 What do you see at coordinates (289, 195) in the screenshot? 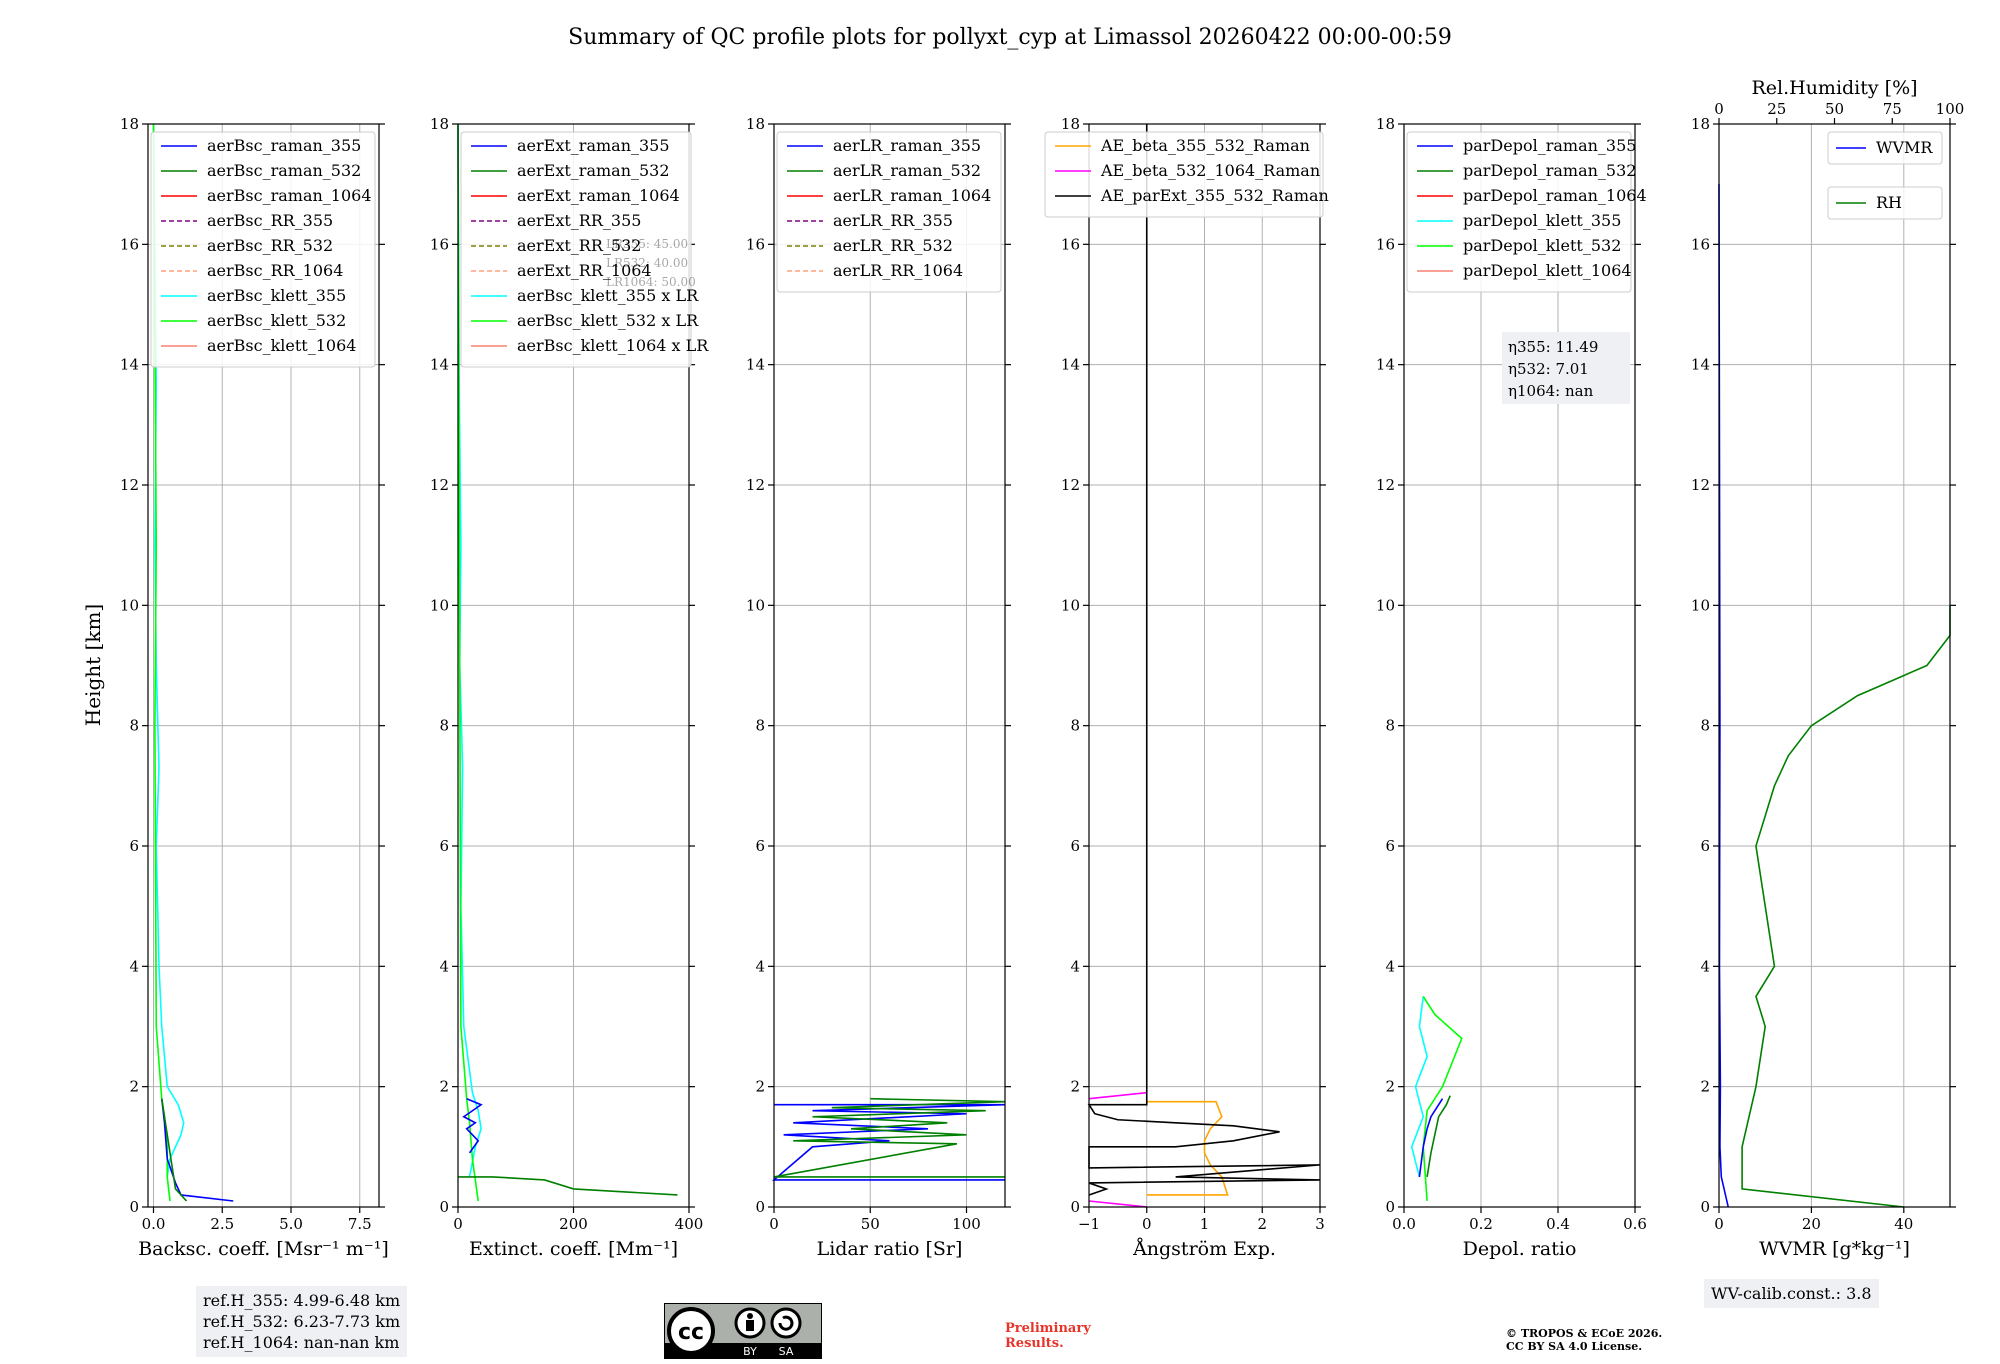
I see `legend-label: aerBsc_raman_1064` at bounding box center [289, 195].